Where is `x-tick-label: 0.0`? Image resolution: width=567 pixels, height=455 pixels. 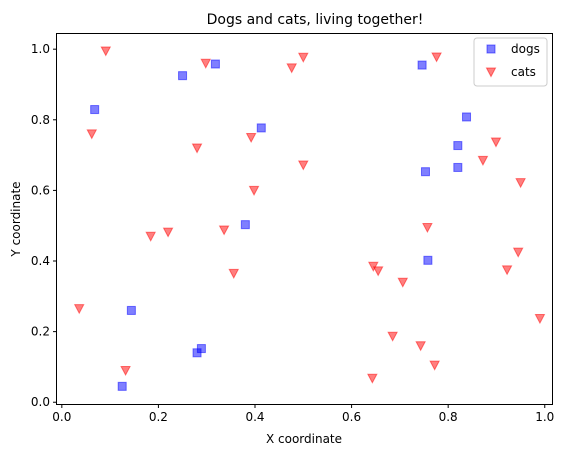 x-tick-label: 0.0 is located at coordinates (61, 417).